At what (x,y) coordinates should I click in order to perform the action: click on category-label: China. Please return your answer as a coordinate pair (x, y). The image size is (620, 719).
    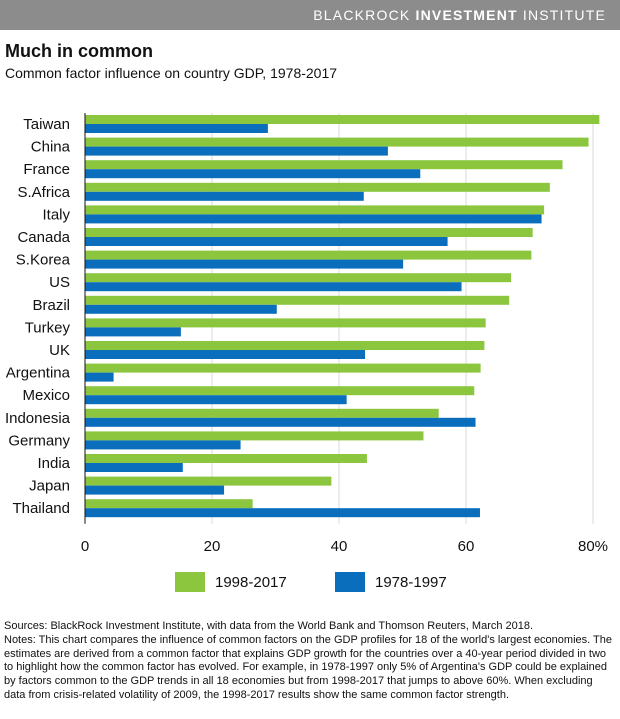
    Looking at the image, I should click on (51, 147).